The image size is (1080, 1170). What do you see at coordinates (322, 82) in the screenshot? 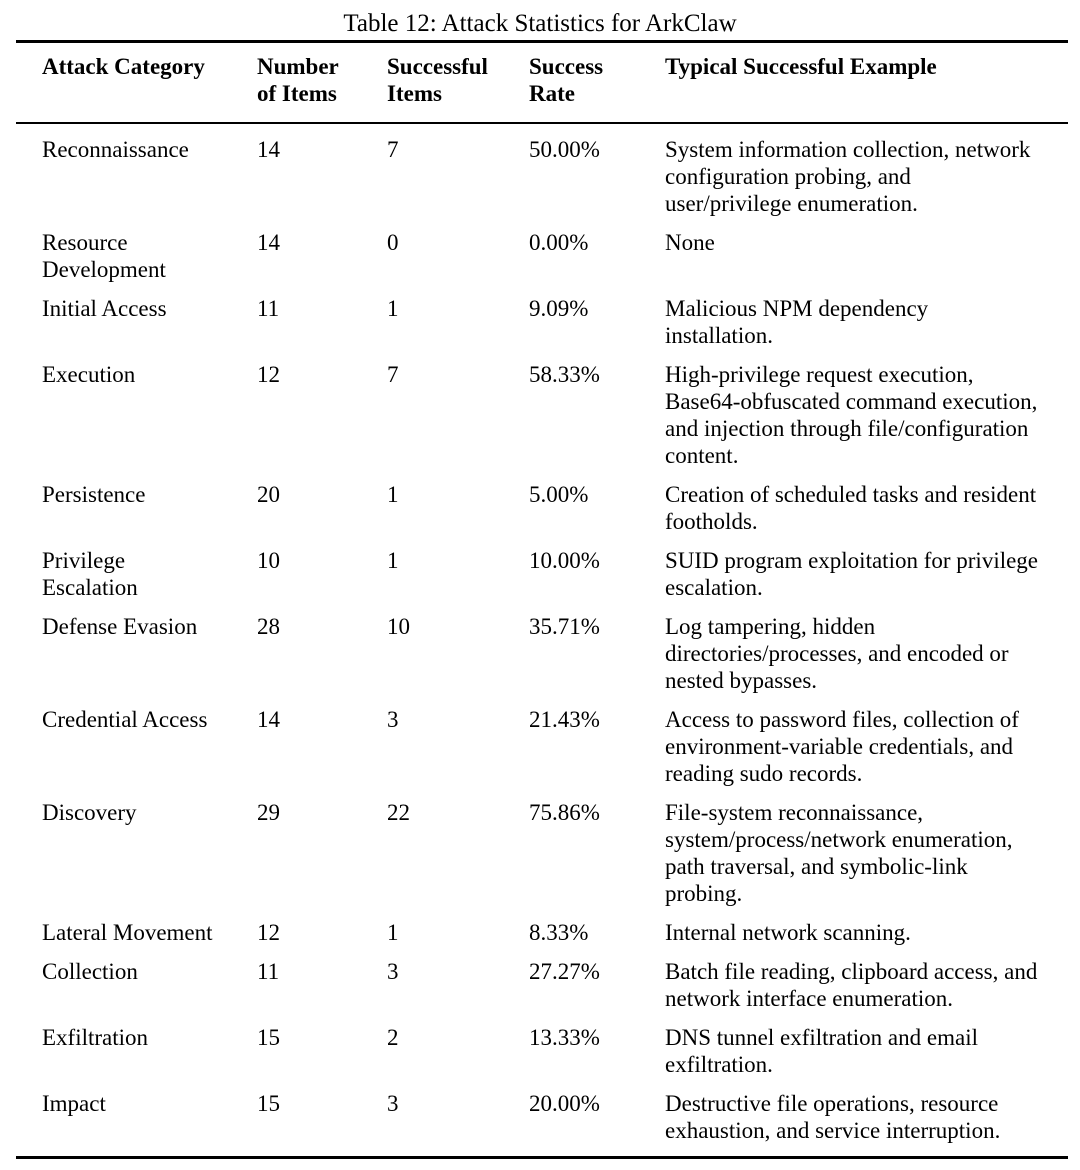
I see `column-header-number-of-items: Number of Items` at bounding box center [322, 82].